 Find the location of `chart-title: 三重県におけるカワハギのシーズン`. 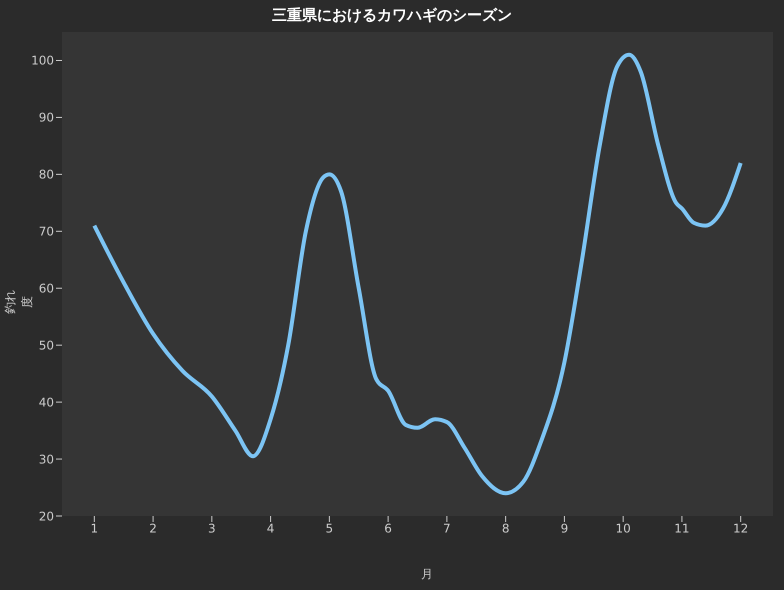

chart-title: 三重県におけるカワハギのシーズン is located at coordinates (392, 15).